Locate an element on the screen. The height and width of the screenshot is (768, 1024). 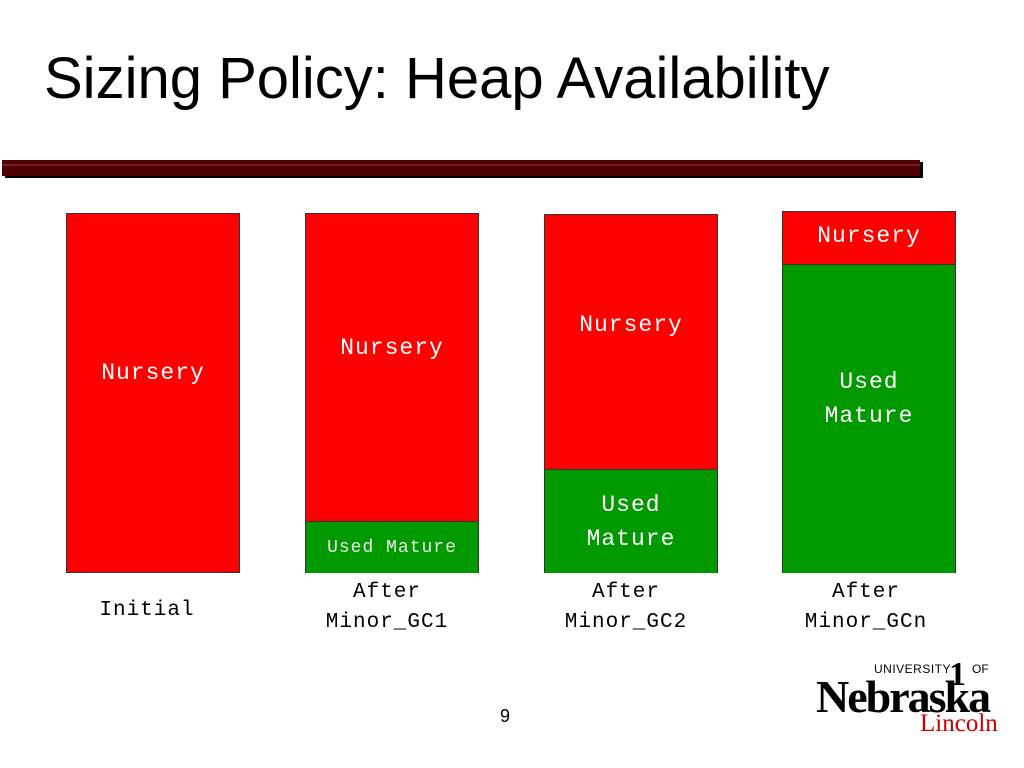
column-caption-initial: Initial is located at coordinates (147, 610).